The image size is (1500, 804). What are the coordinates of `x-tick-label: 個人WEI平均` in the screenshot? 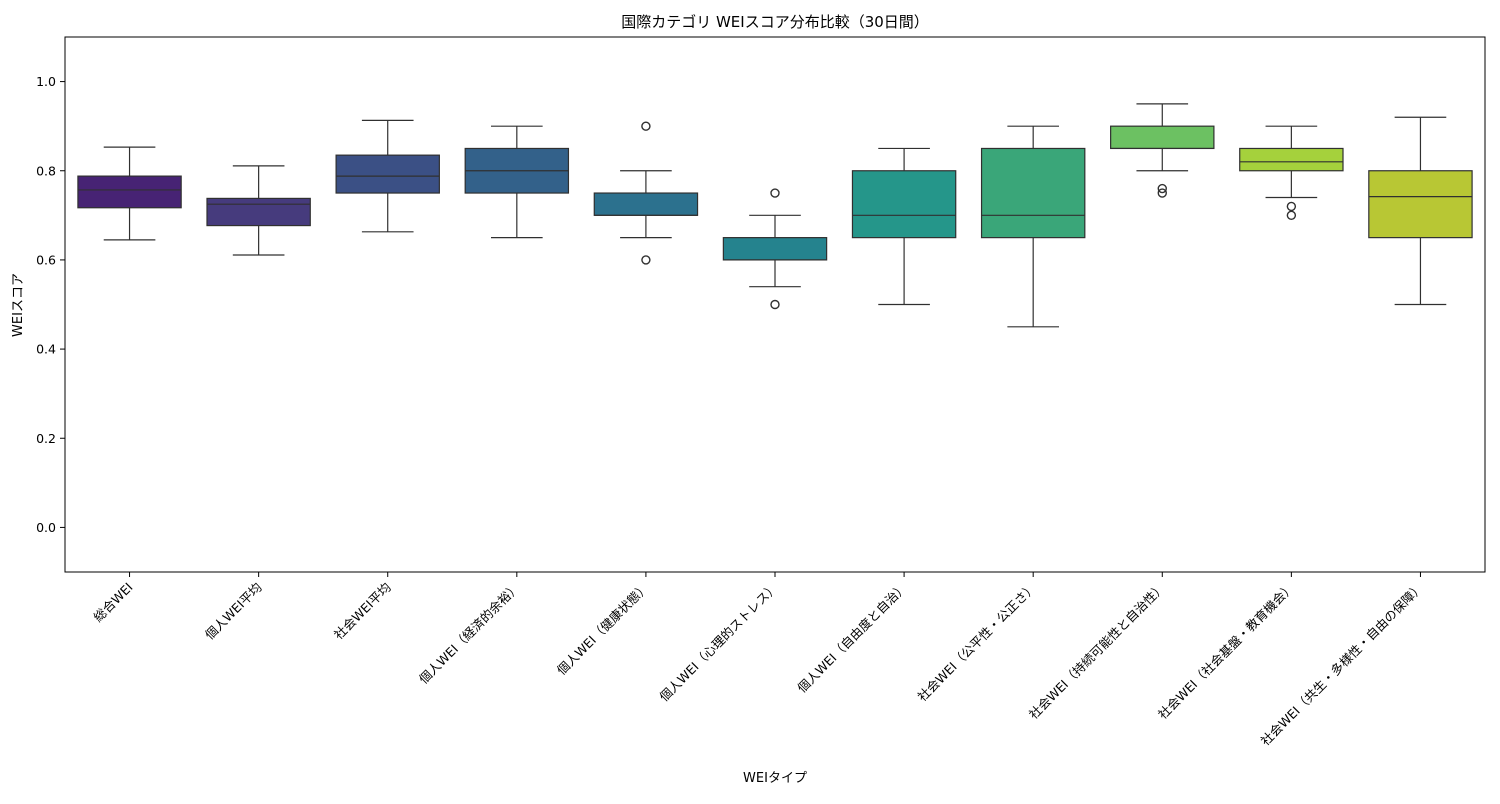 It's located at (233, 611).